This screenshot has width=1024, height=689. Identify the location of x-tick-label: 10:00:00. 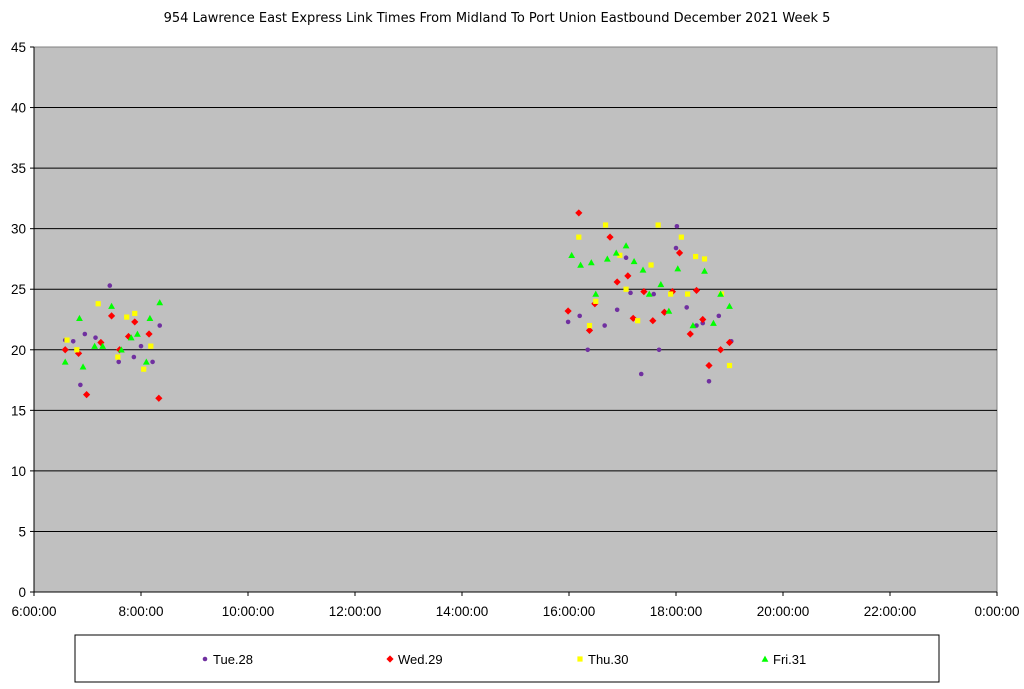
(248, 611).